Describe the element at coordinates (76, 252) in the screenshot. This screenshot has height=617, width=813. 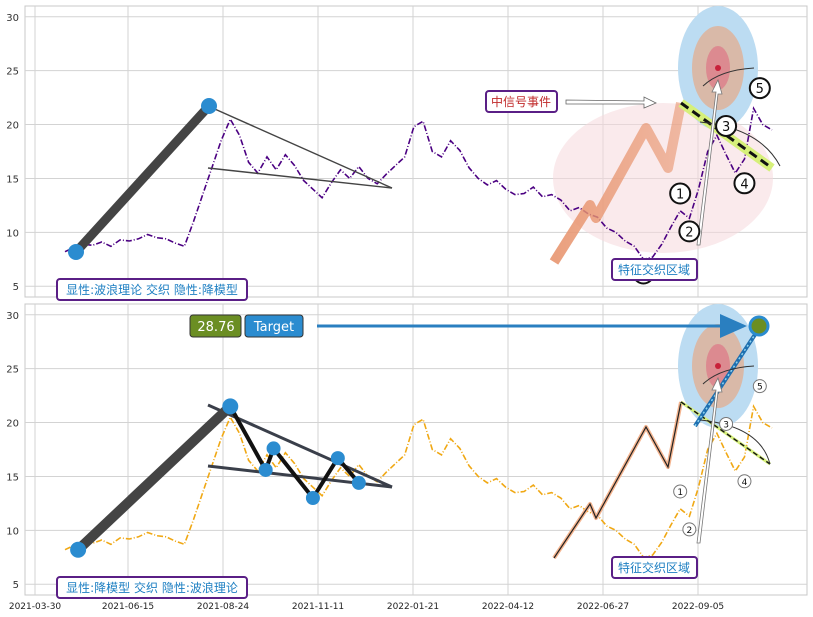
I see `top-start-dot` at that location.